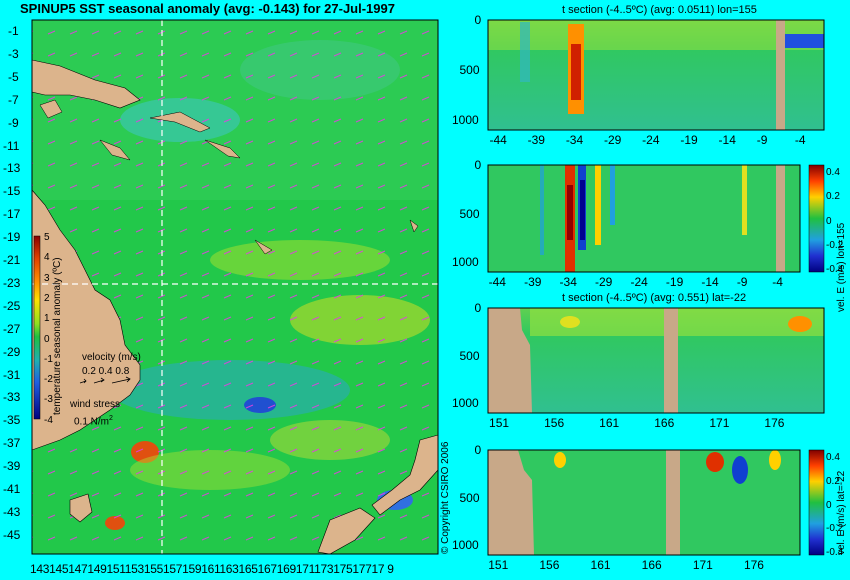 Image resolution: width=850 pixels, height=580 pixels. What do you see at coordinates (13, 122) in the screenshot?
I see `lat-tick-label: -9` at bounding box center [13, 122].